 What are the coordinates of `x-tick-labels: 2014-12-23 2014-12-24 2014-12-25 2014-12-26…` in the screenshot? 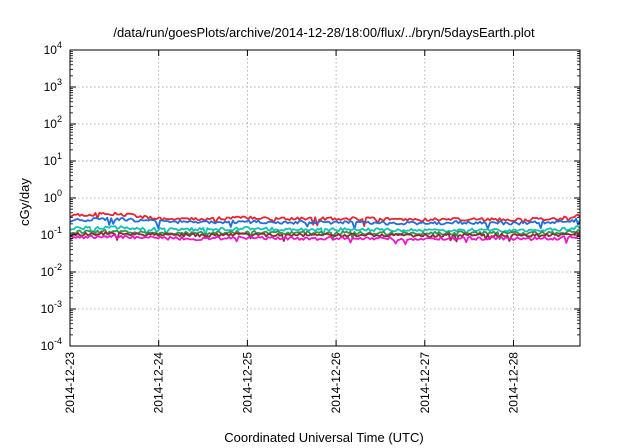 It's located at (291, 383).